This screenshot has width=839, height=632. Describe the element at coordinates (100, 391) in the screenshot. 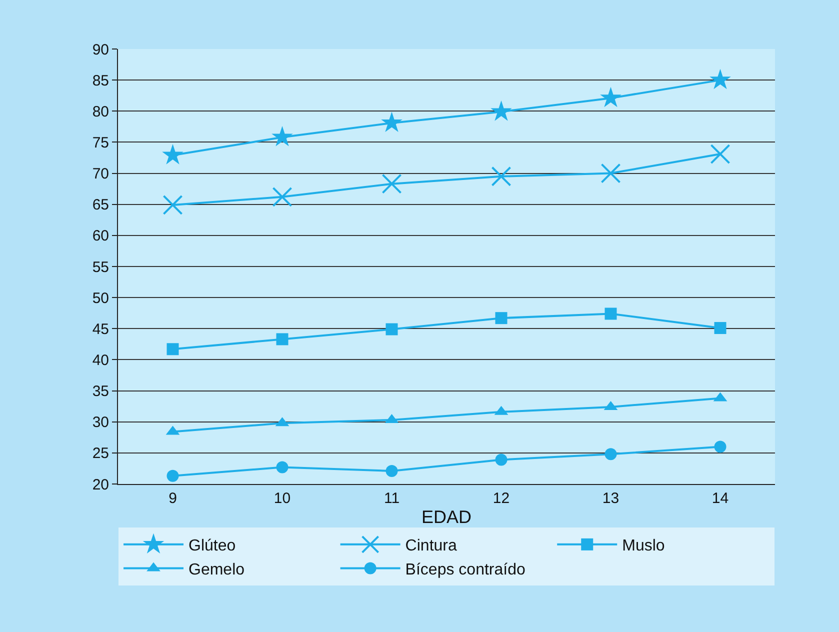

I see `y-tick-label: 35` at that location.